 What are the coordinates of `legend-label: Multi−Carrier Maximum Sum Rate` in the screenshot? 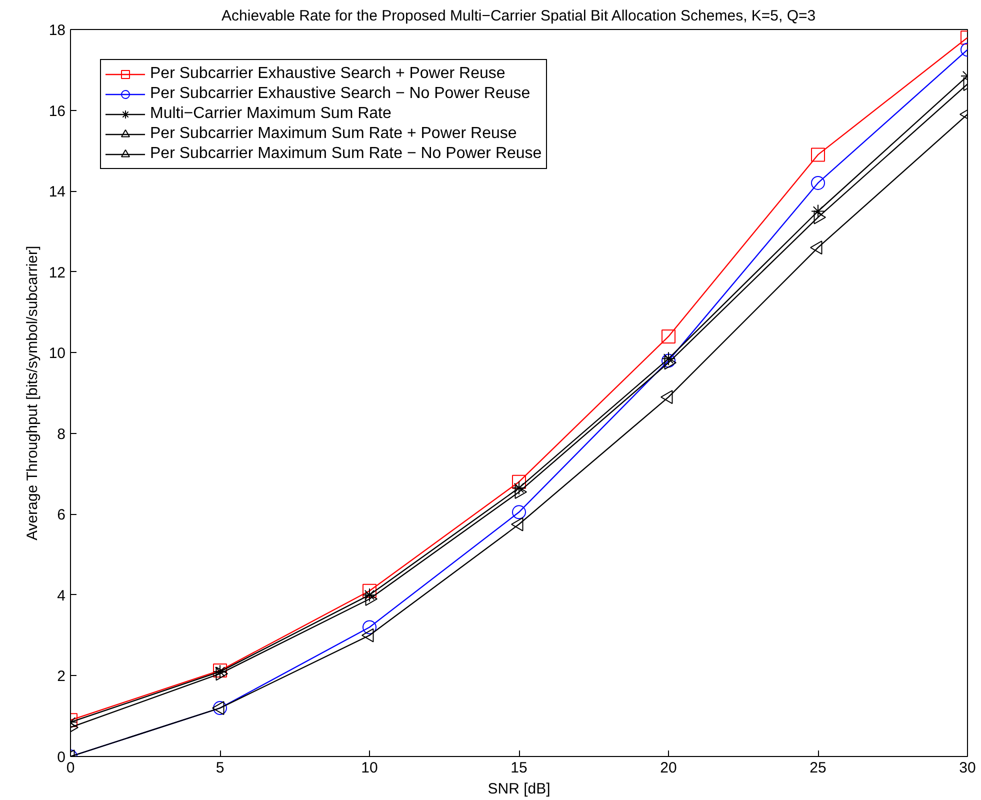 It's located at (271, 114).